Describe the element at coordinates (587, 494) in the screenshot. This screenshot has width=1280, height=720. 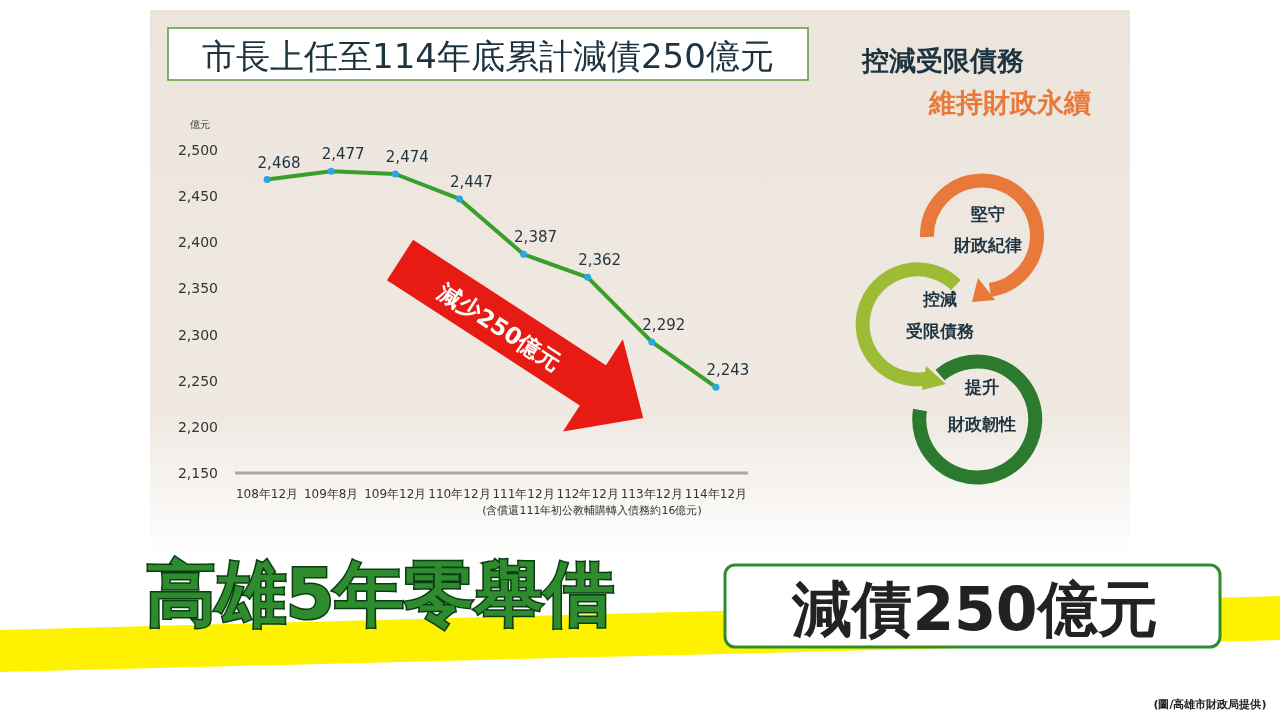
I see `x-tick-label: 112年12月` at that location.